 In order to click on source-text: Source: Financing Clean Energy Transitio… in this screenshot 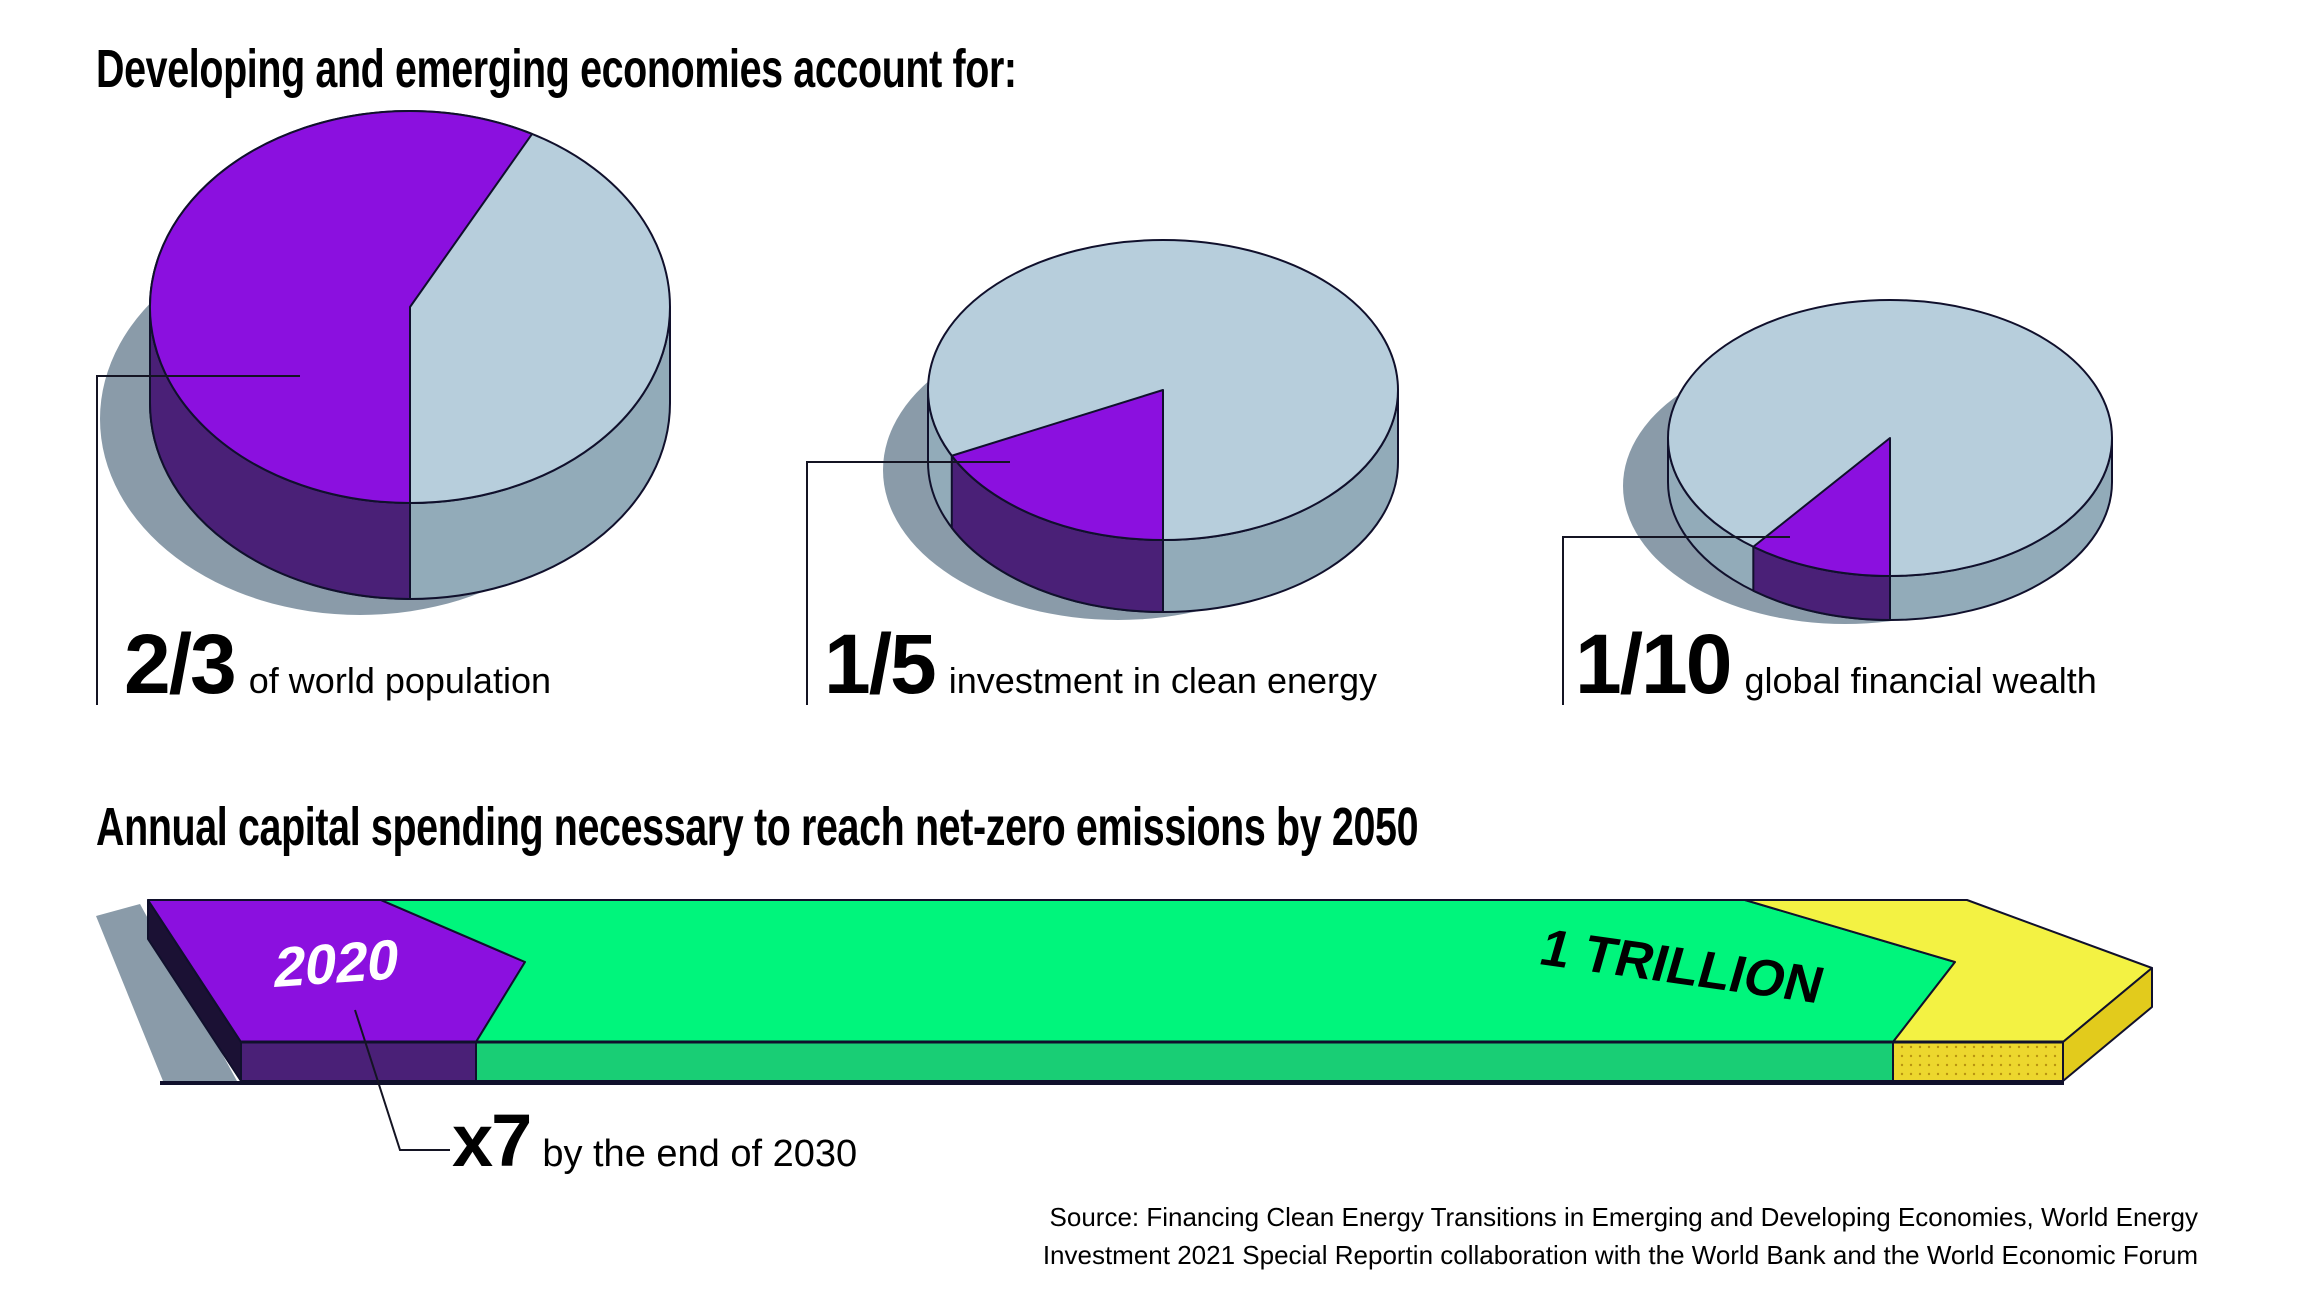, I will do `click(1620, 1236)`.